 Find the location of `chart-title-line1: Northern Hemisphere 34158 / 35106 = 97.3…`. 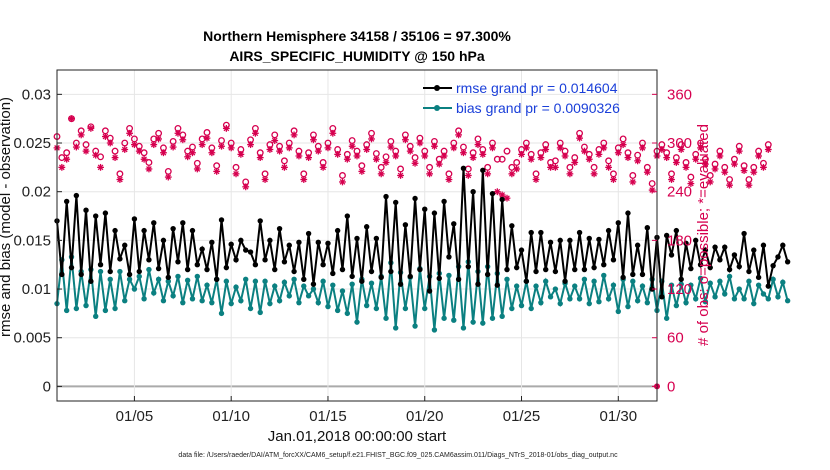

chart-title-line1: Northern Hemisphere 34158 / 35106 = 97.3… is located at coordinates (357, 36).